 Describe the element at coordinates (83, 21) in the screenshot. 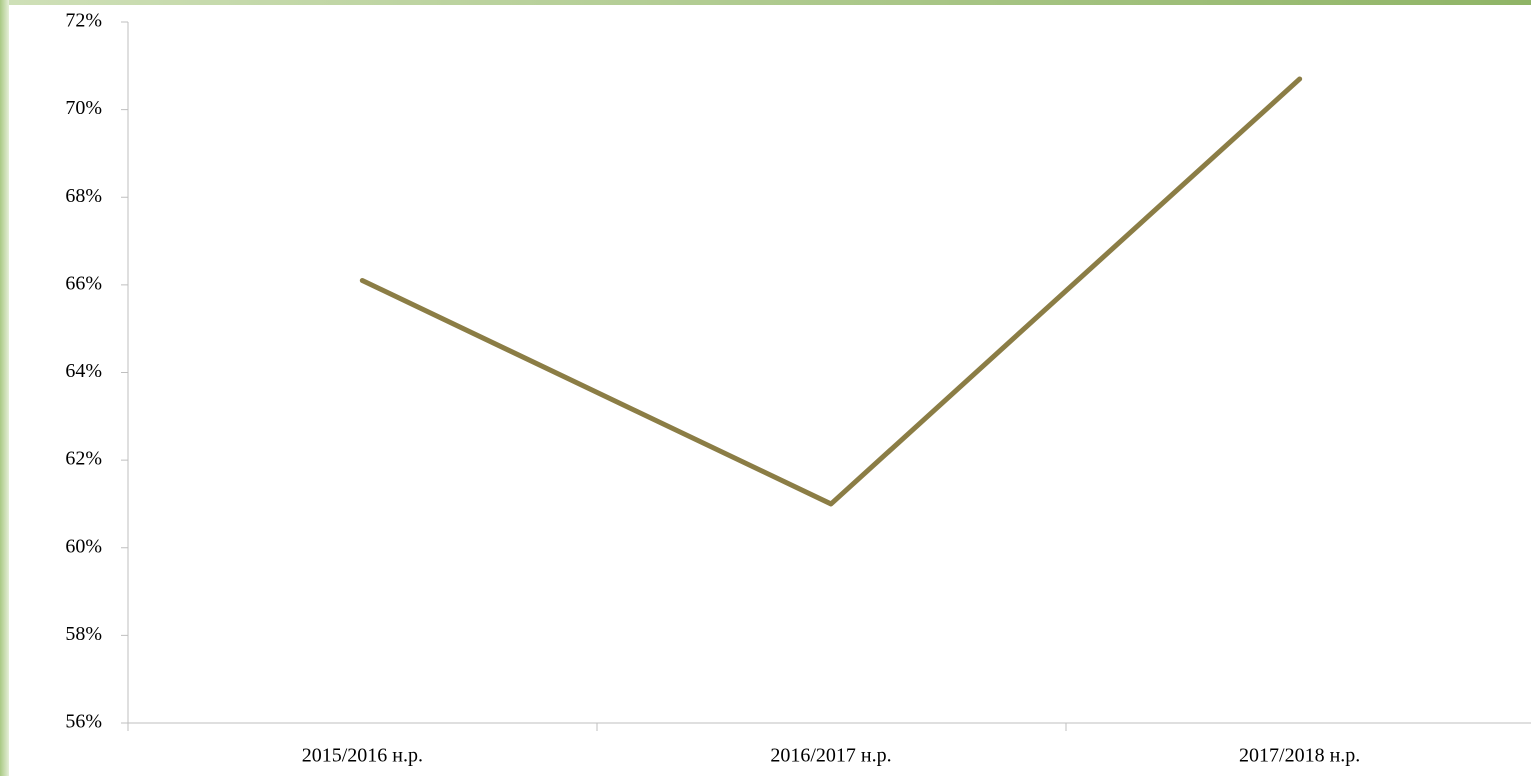

I see `y-tick-label: 72%` at that location.